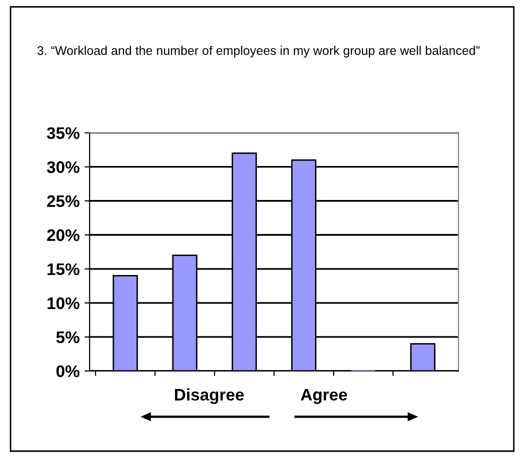 The image size is (527, 458). What do you see at coordinates (64, 269) in the screenshot?
I see `y-tick-label: 15%` at bounding box center [64, 269].